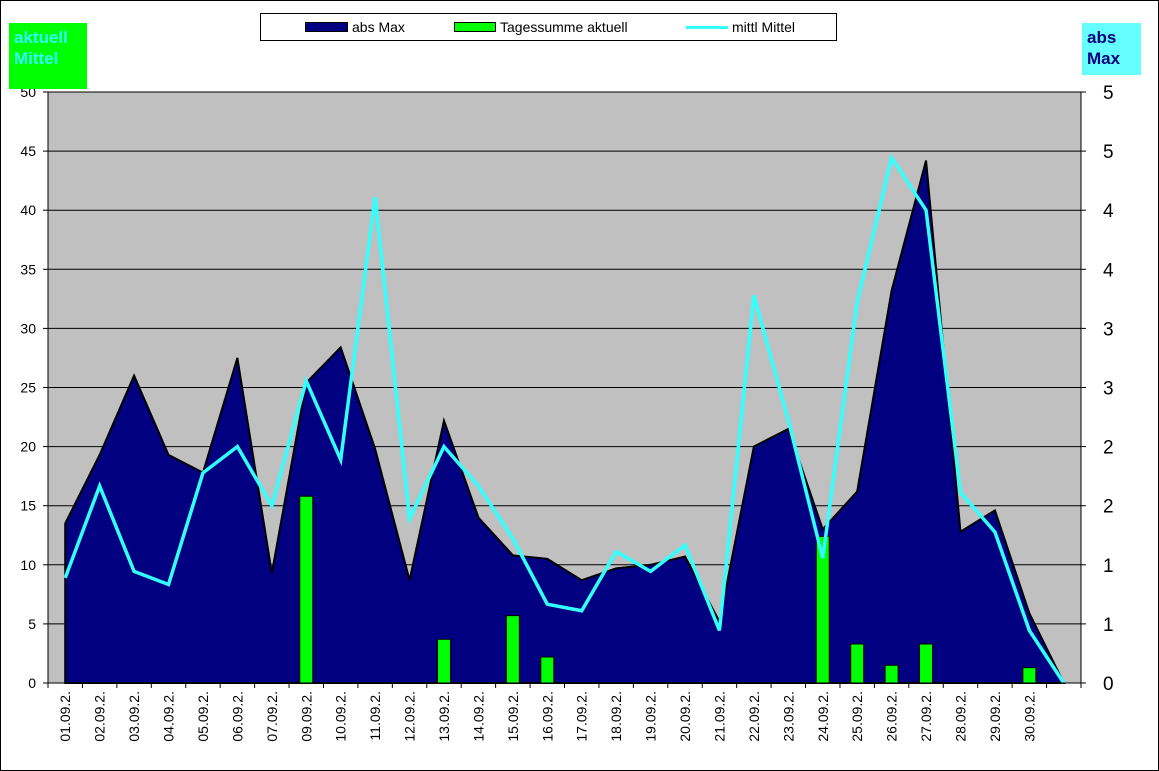 Image resolution: width=1159 pixels, height=771 pixels. I want to click on legend-item-mittl-mittel: mittl Mittel, so click(740, 27).